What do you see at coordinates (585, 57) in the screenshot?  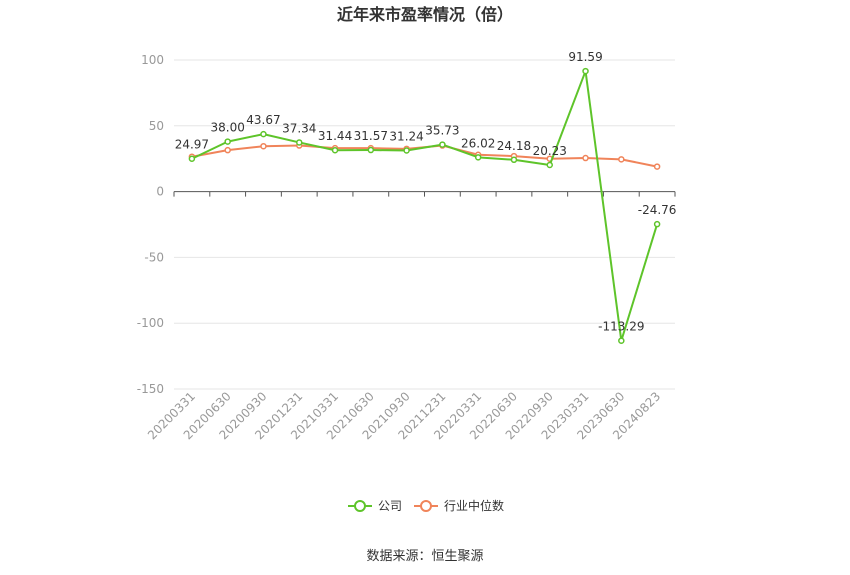 I see `data-label: 91.59` at bounding box center [585, 57].